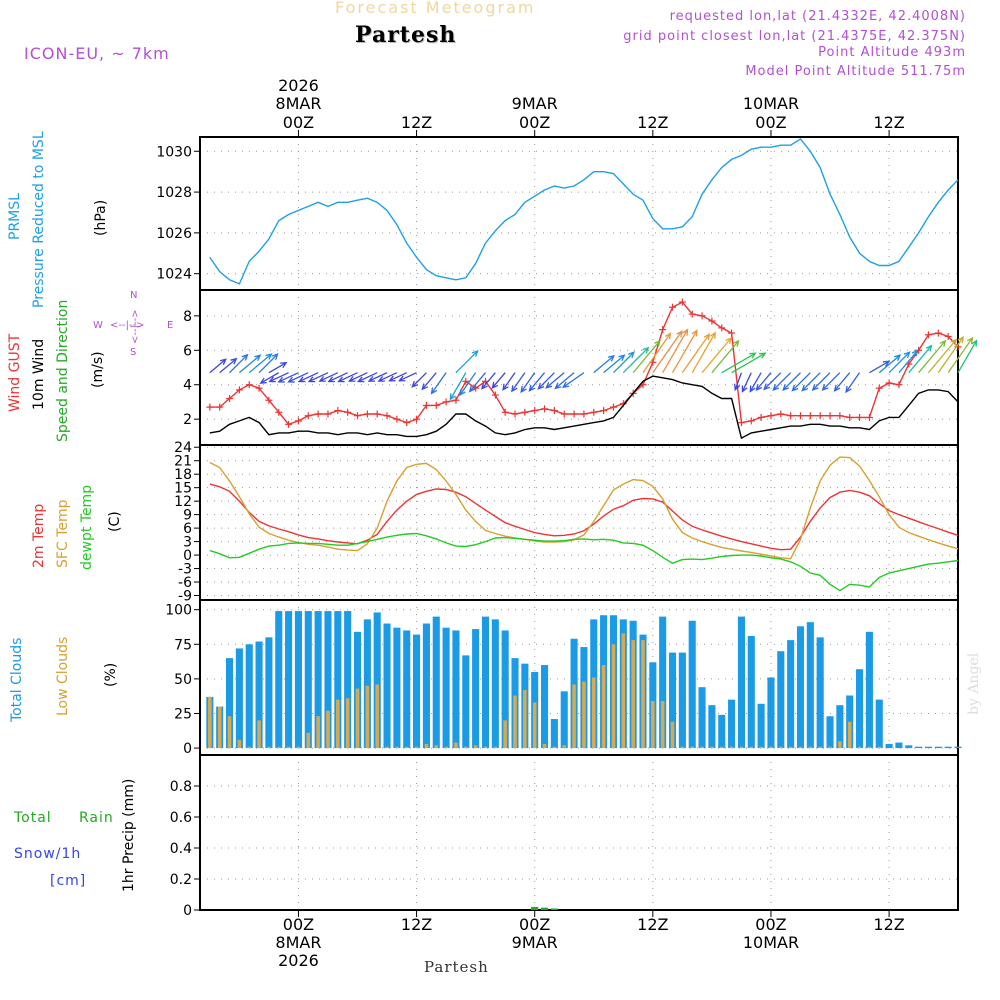 The height and width of the screenshot is (1000, 1000). Describe the element at coordinates (183, 645) in the screenshot. I see `clouds-ytick-label: 75` at that location.